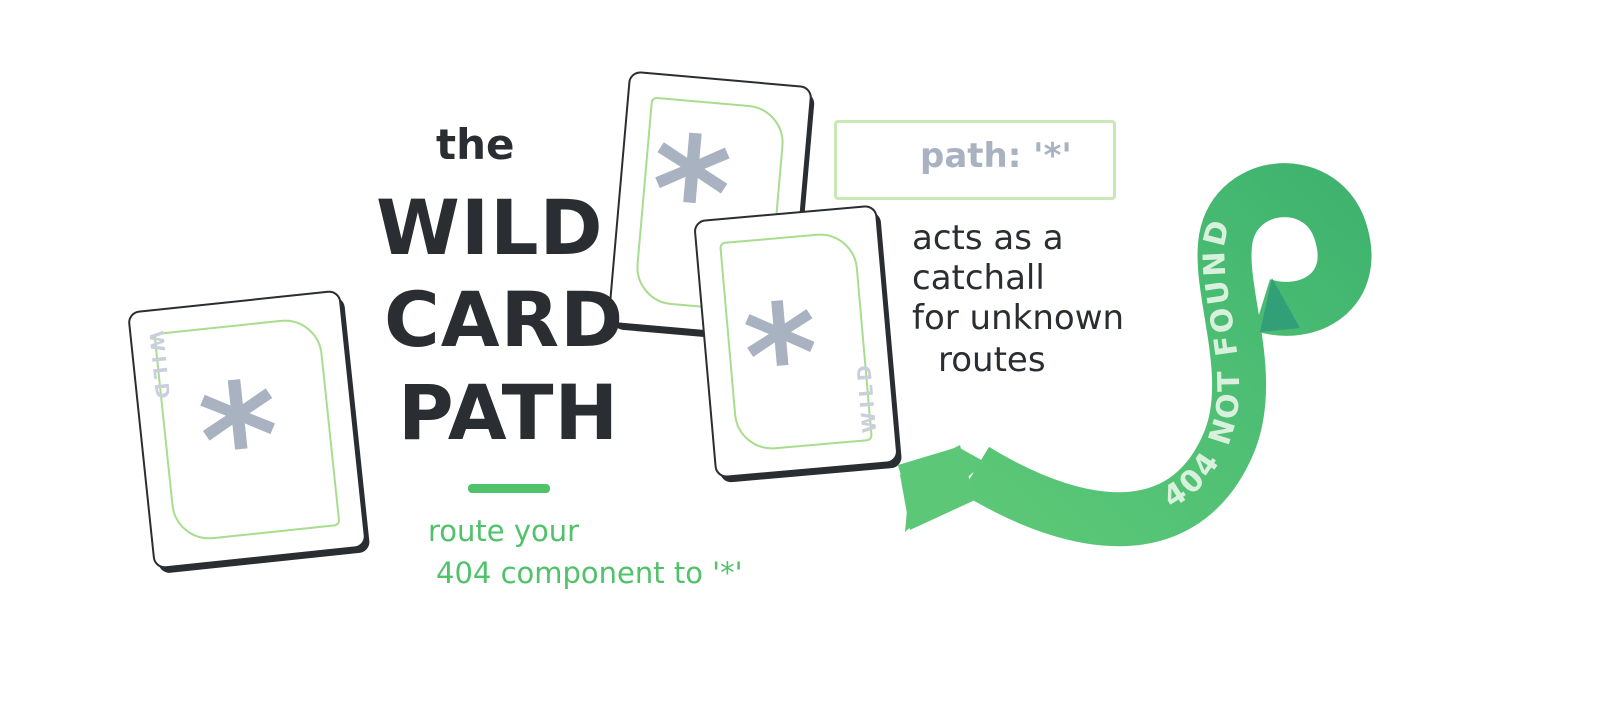 This screenshot has height=705, width=1600. I want to click on subtitle-line-2: 404 component to '*', so click(589, 573).